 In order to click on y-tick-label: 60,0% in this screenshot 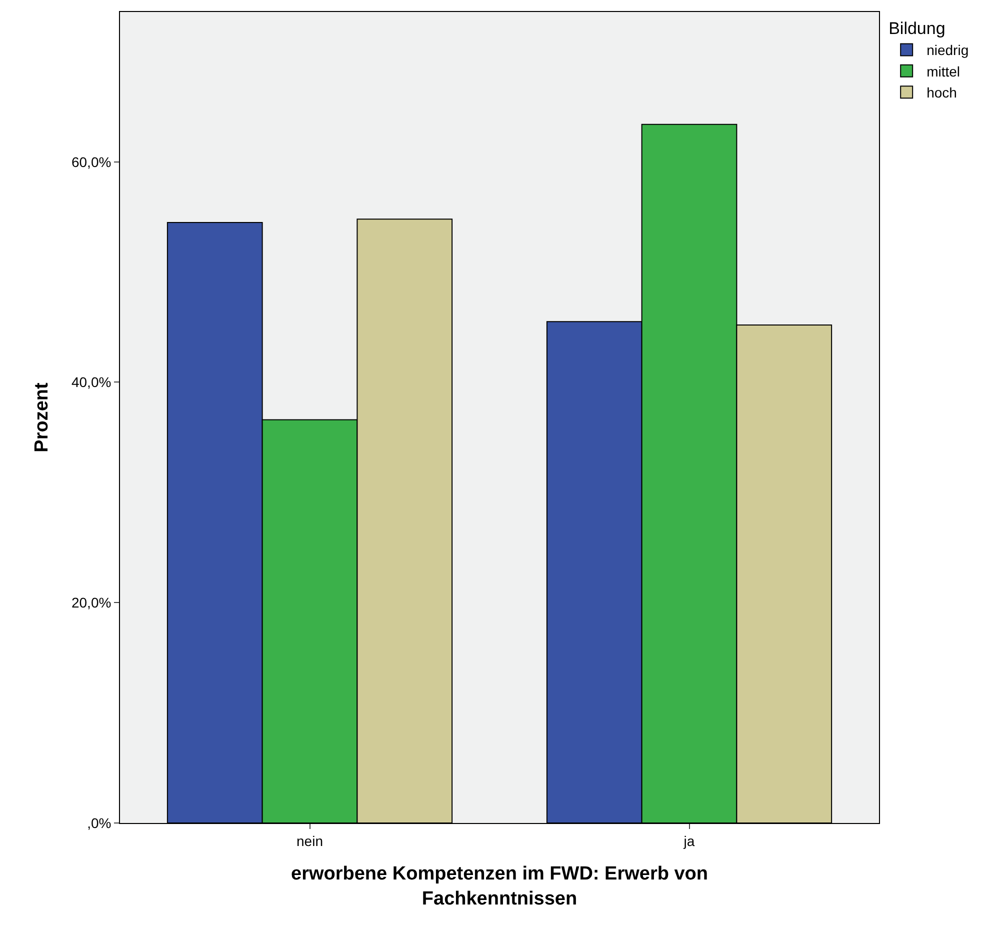, I will do `click(91, 162)`.